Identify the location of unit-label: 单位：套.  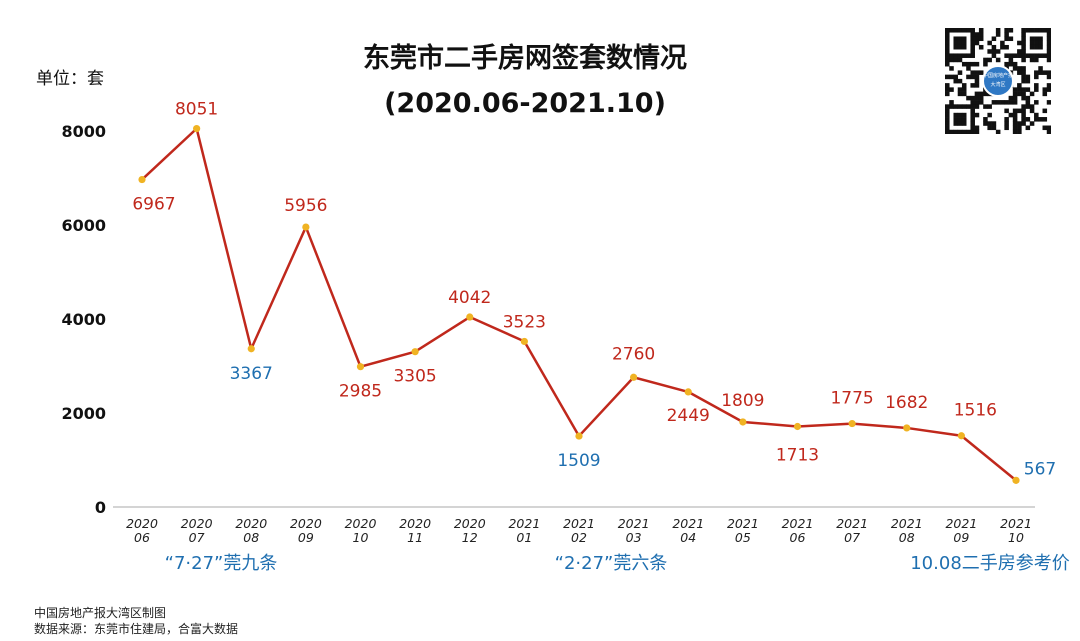
(70, 79).